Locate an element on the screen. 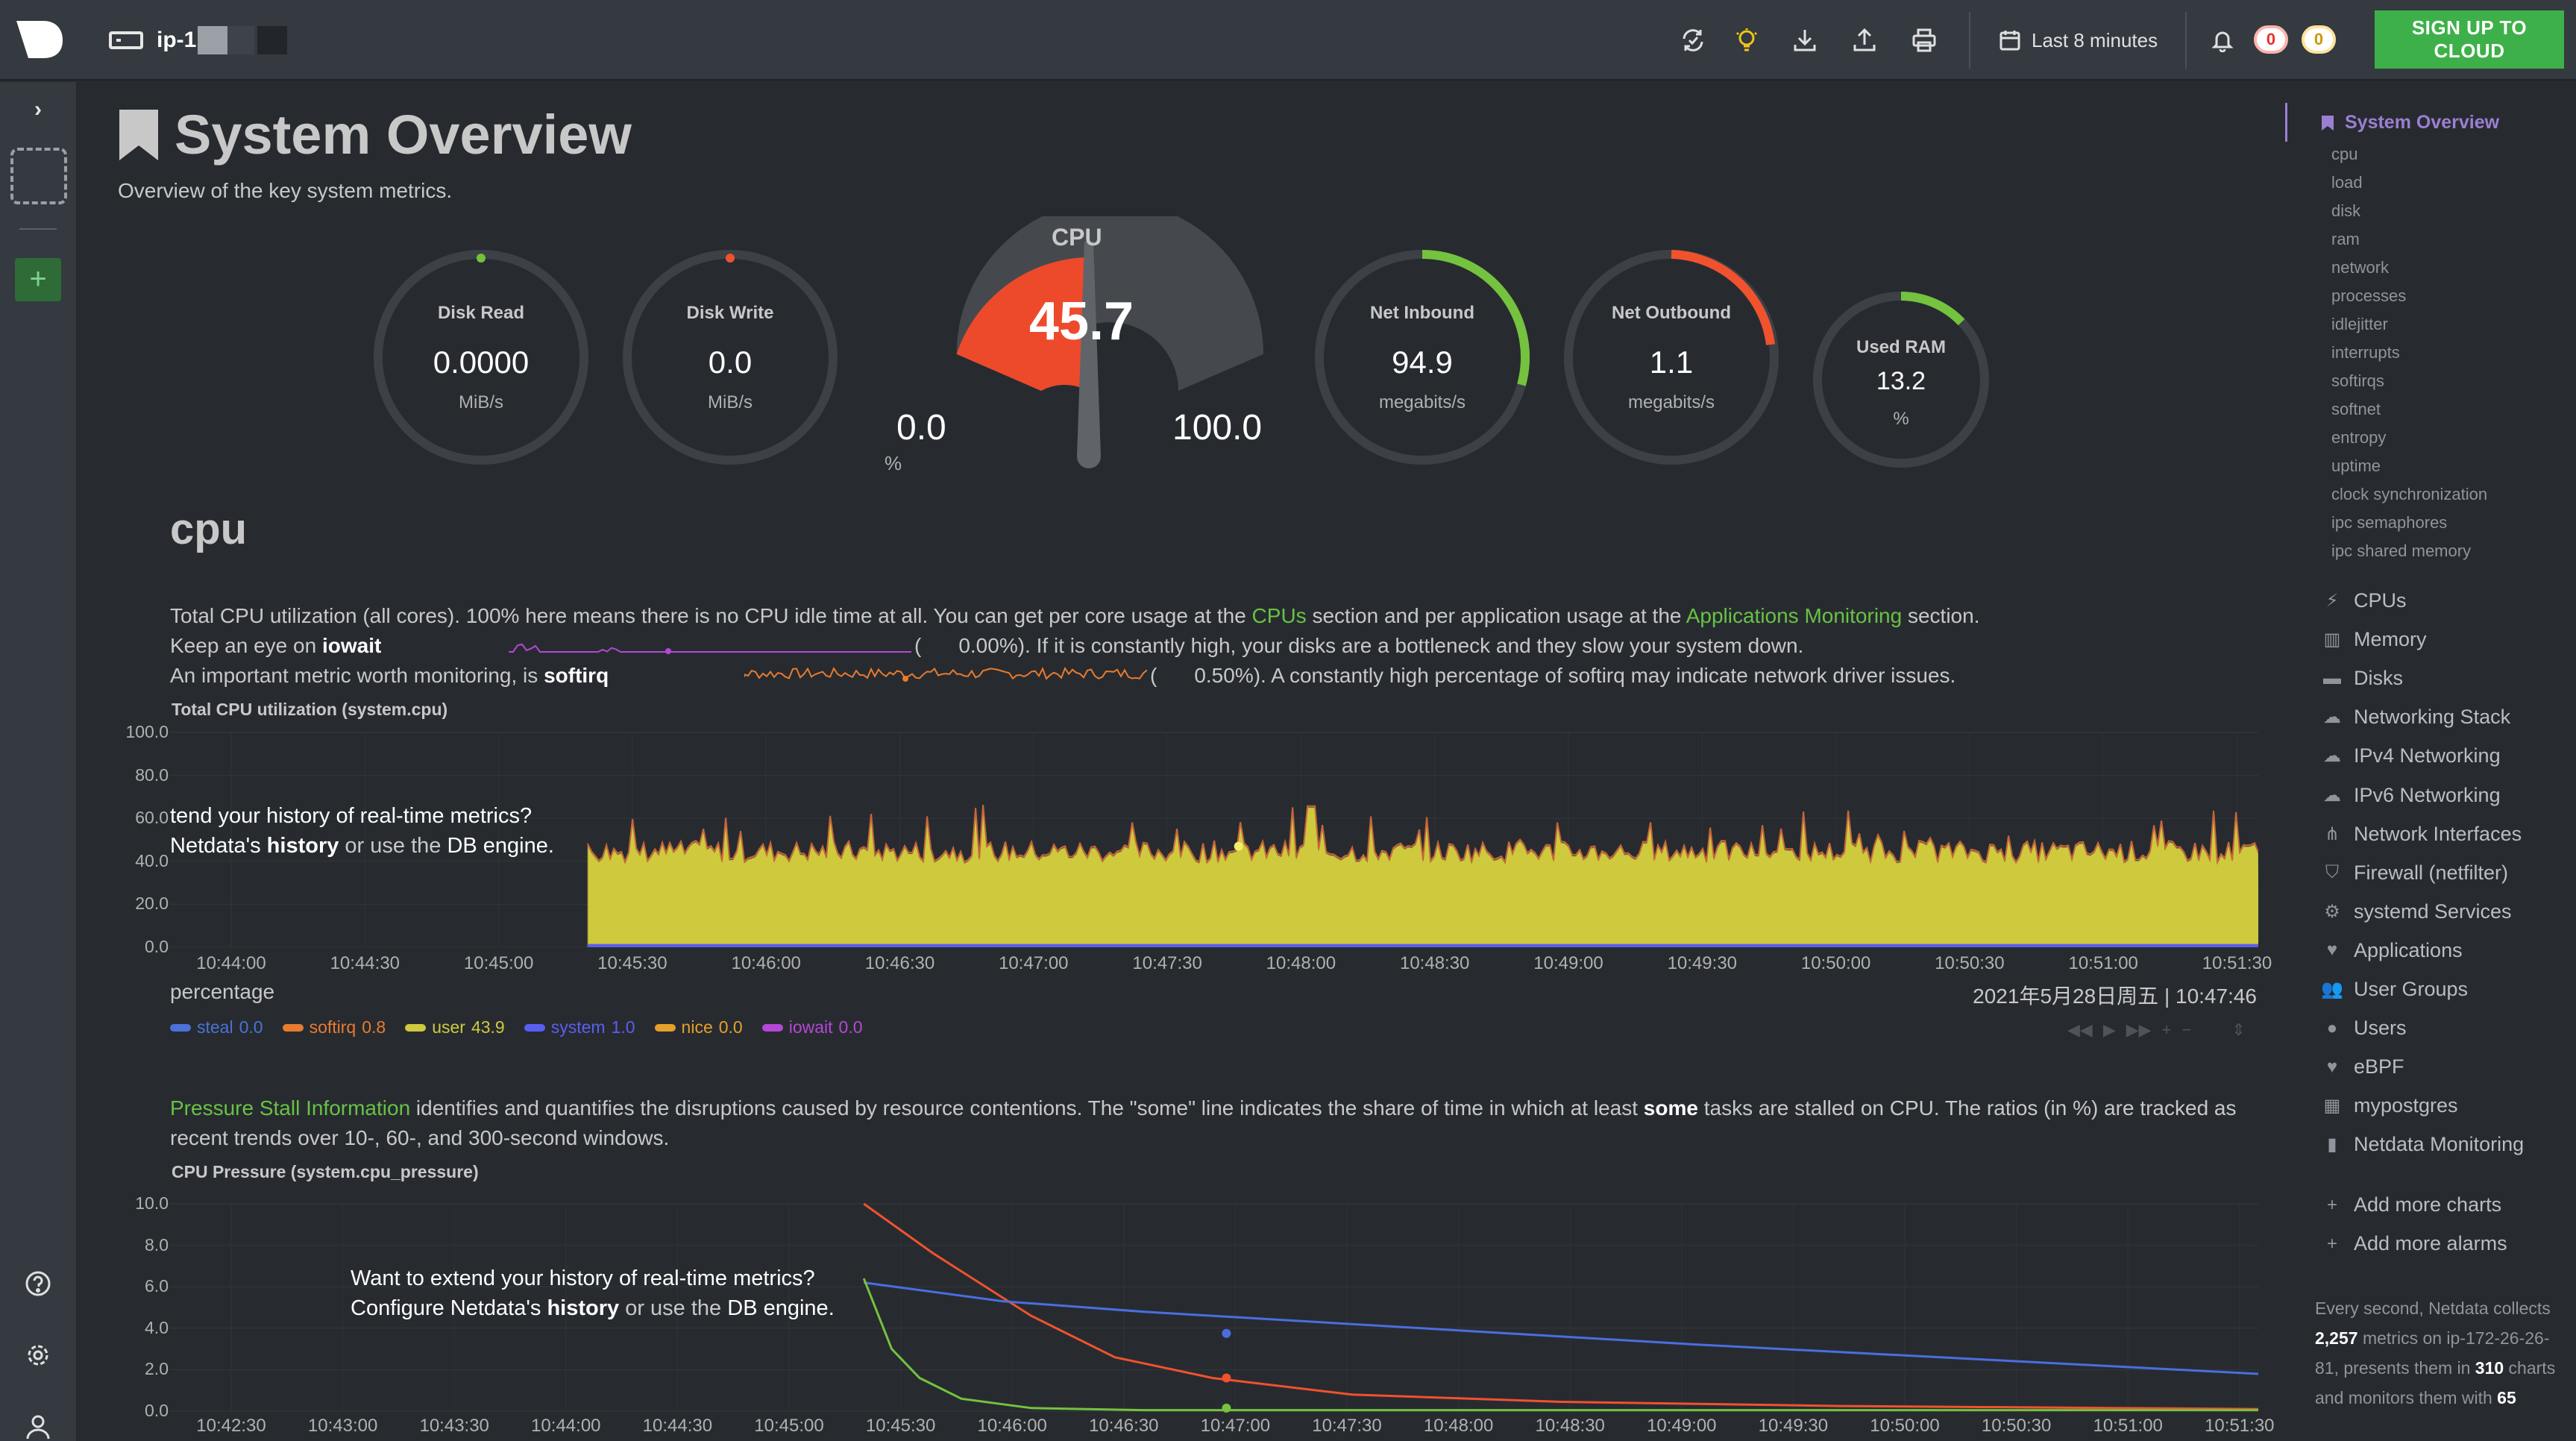 Image resolution: width=2576 pixels, height=1441 pixels. space-selector is located at coordinates (39, 176).